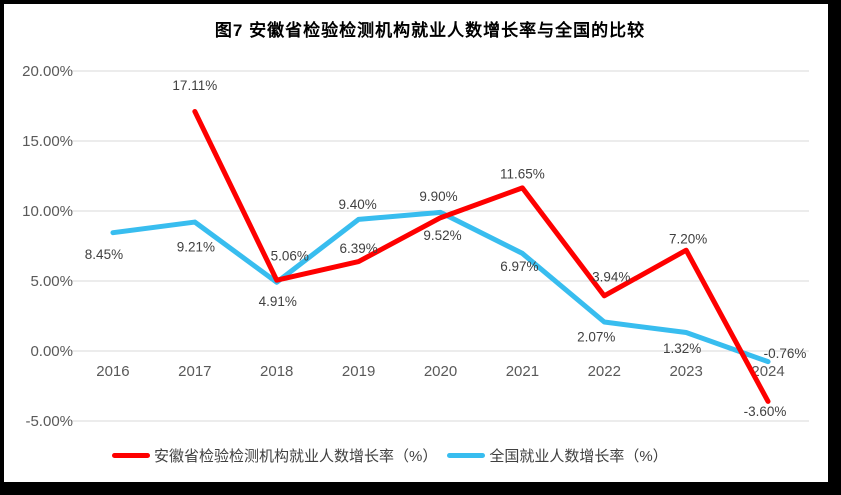  What do you see at coordinates (604, 371) in the screenshot?
I see `x-tick-label: 2022` at bounding box center [604, 371].